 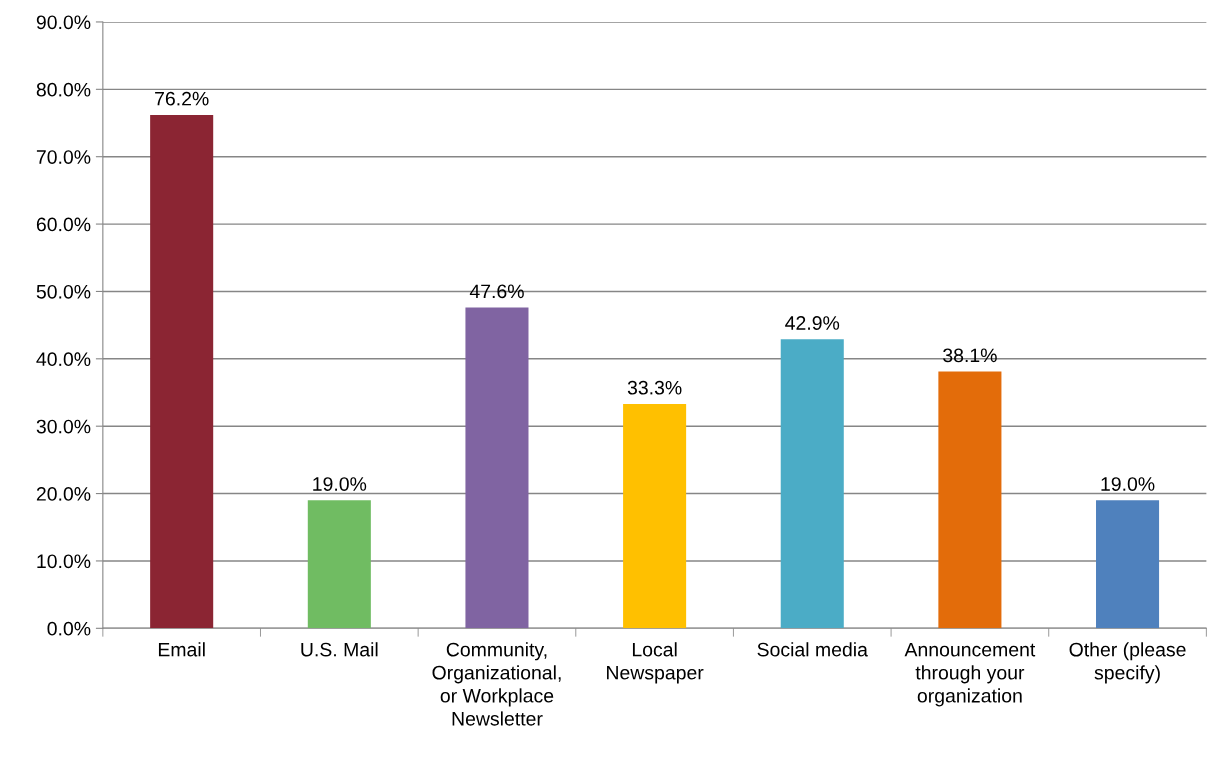 What do you see at coordinates (812, 323) in the screenshot?
I see `data-label: 42.9%` at bounding box center [812, 323].